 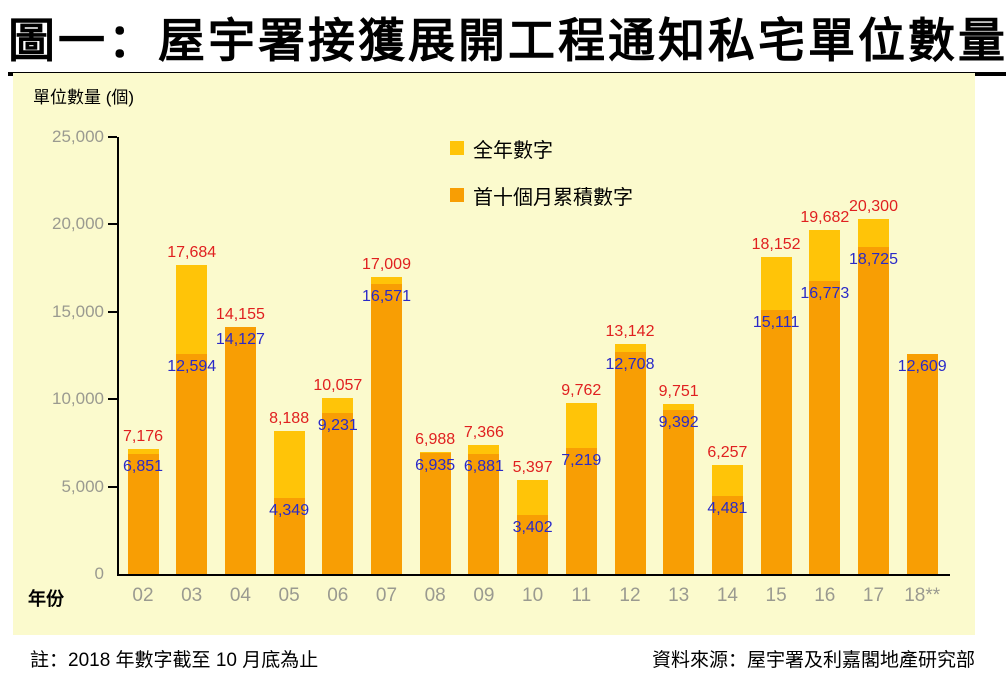 What do you see at coordinates (813, 660) in the screenshot?
I see `source: 資料來源：屋宇署及利嘉閣地產研究部` at bounding box center [813, 660].